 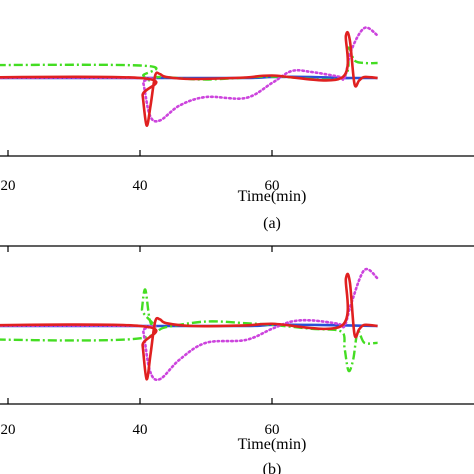 What do you see at coordinates (272, 444) in the screenshot?
I see `x-axis-label-b: Time(min)` at bounding box center [272, 444].